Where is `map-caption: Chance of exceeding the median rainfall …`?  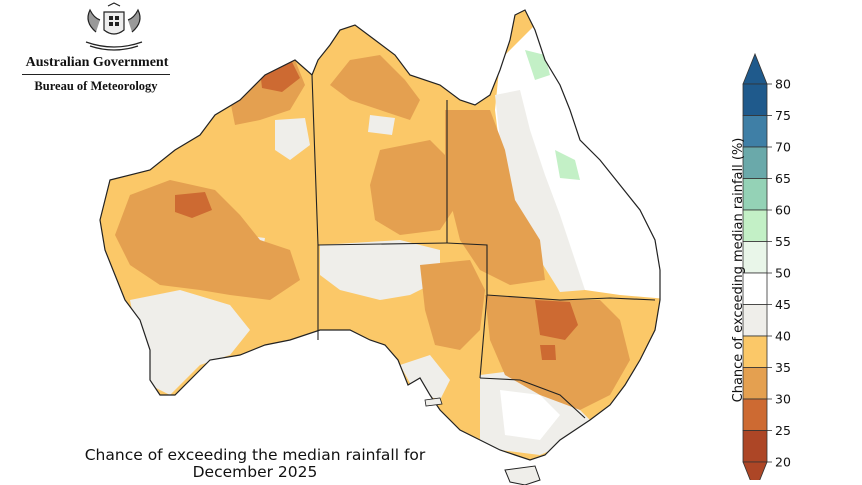 map-caption: Chance of exceeding the median rainfall … is located at coordinates (255, 464).